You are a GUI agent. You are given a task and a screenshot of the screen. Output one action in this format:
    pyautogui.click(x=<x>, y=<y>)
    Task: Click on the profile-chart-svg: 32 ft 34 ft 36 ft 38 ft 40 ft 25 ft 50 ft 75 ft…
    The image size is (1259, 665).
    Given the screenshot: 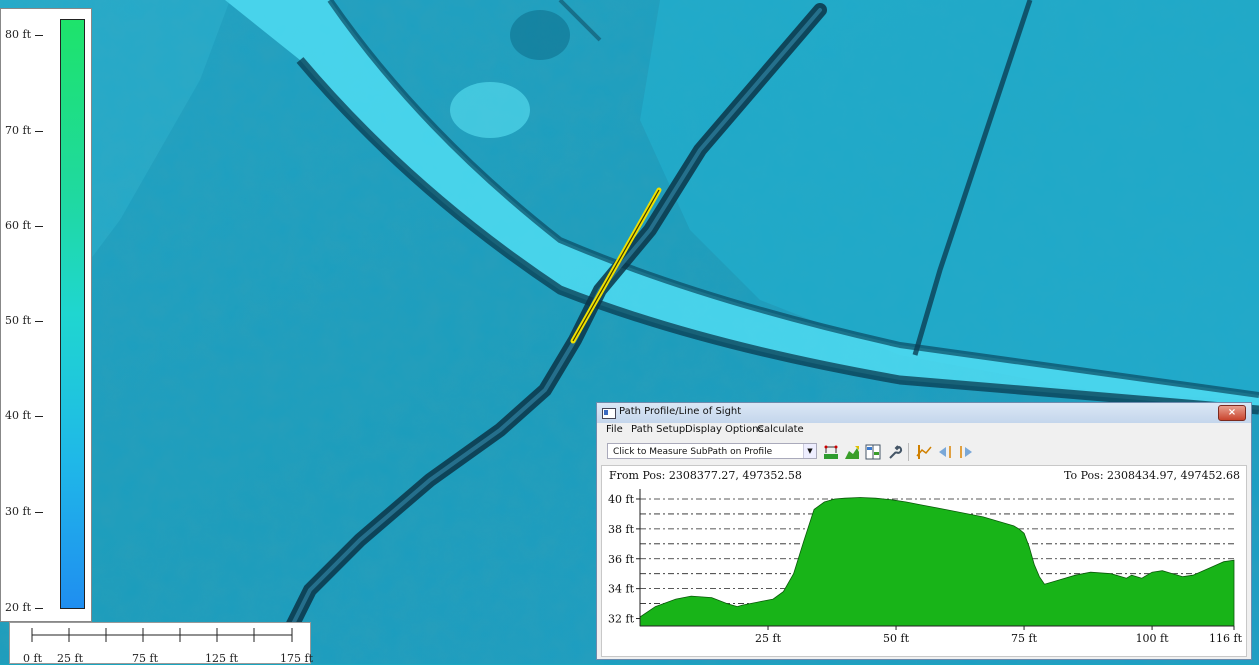 What is the action you would take?
    pyautogui.click(x=925, y=567)
    